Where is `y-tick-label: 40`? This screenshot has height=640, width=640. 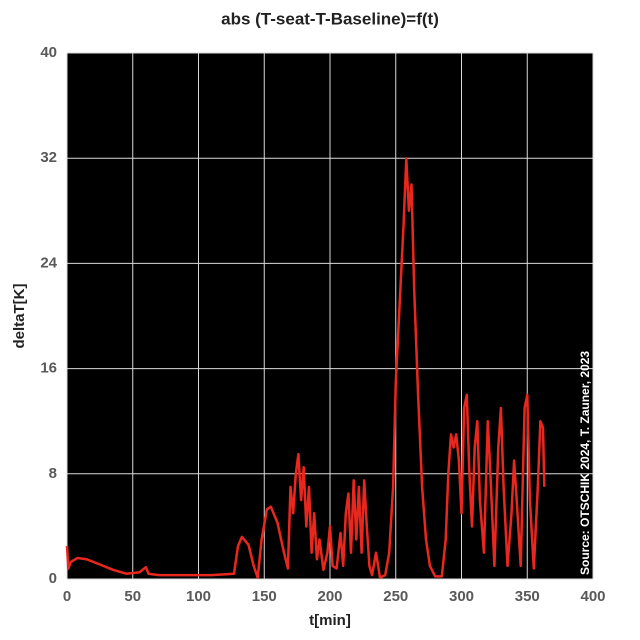 y-tick-label: 40 is located at coordinates (48, 52).